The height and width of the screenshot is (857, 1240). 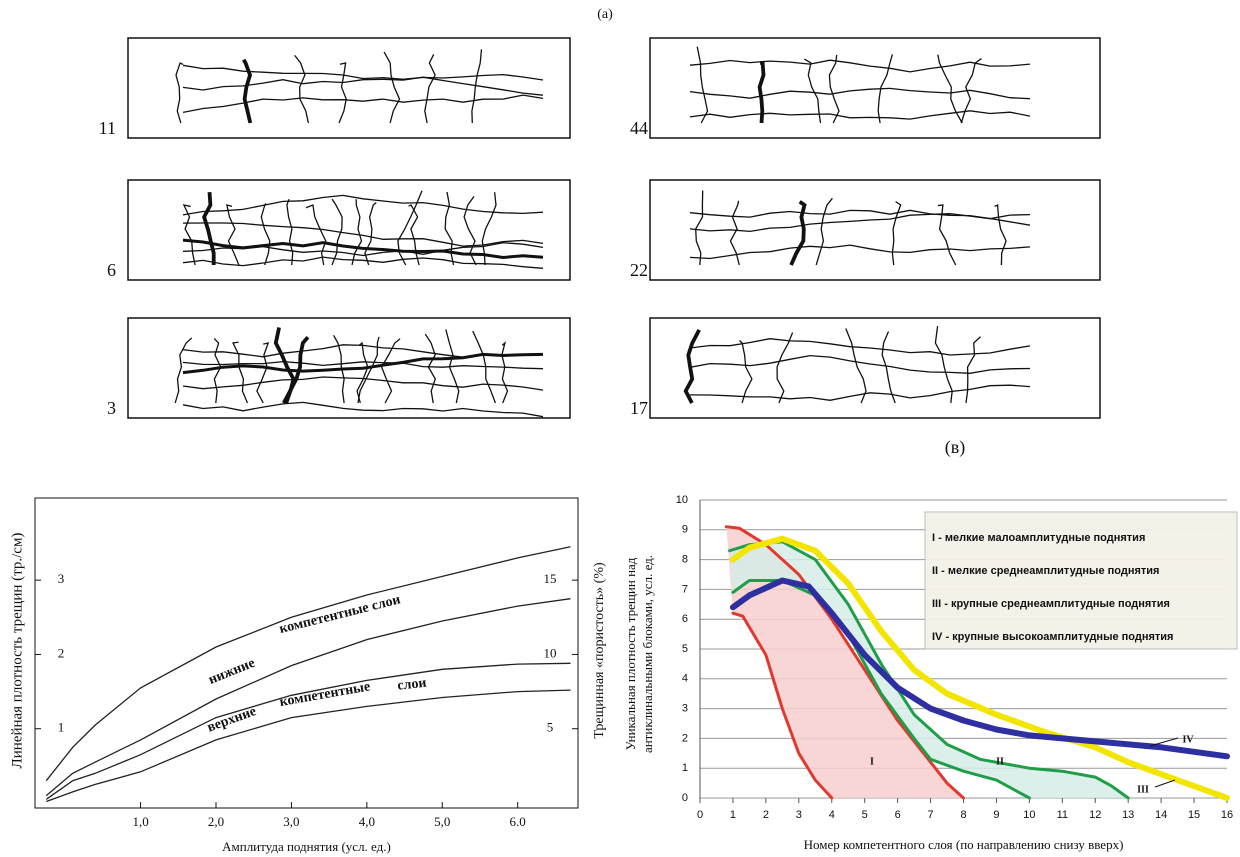 I want to click on x-tick-label: 1, so click(x=733, y=815).